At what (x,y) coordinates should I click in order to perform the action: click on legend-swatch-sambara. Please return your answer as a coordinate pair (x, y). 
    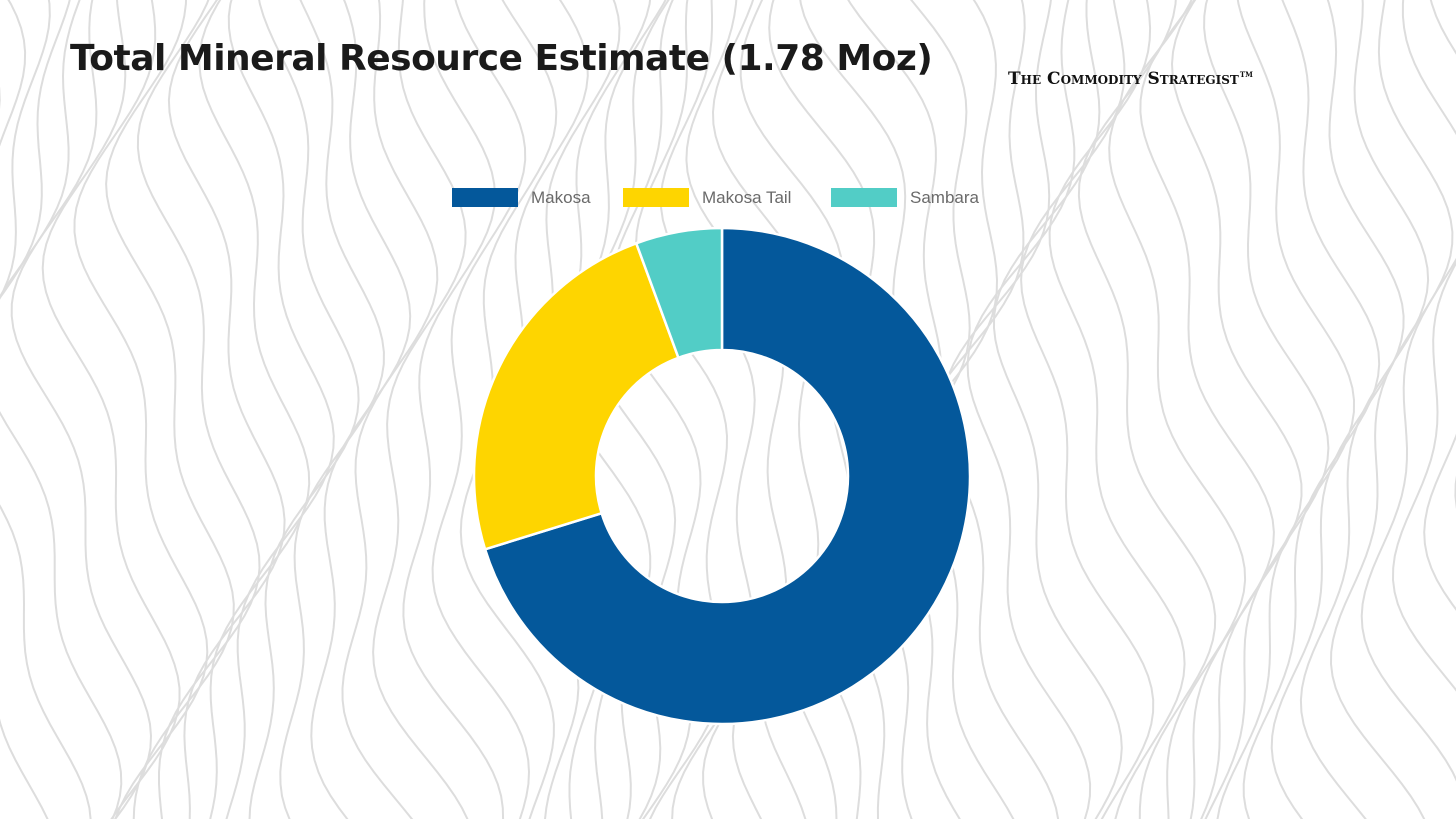
    Looking at the image, I should click on (864, 197).